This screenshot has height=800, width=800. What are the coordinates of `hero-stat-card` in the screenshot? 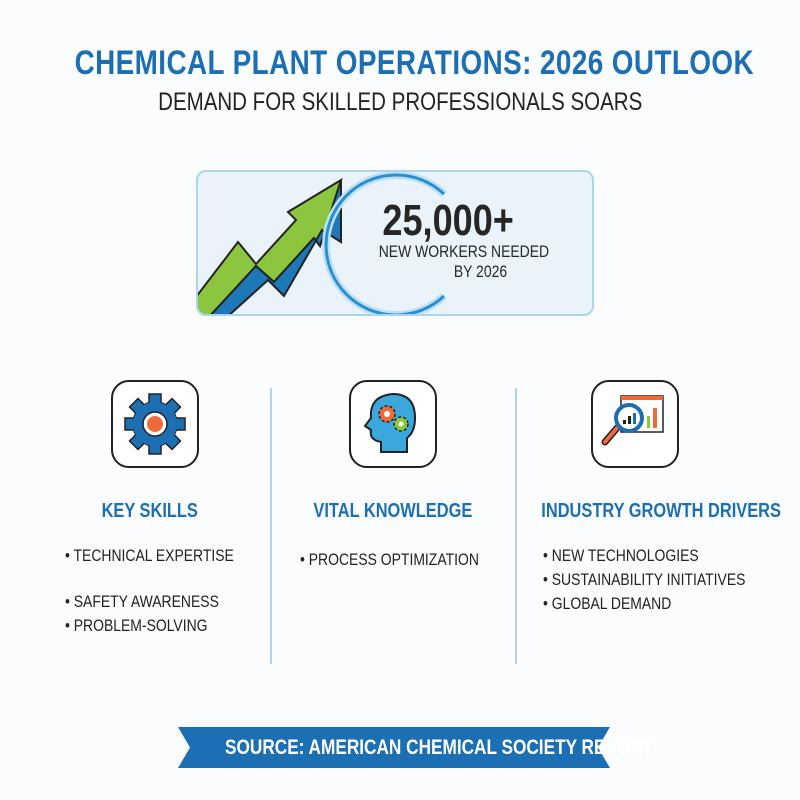 It's located at (395, 243).